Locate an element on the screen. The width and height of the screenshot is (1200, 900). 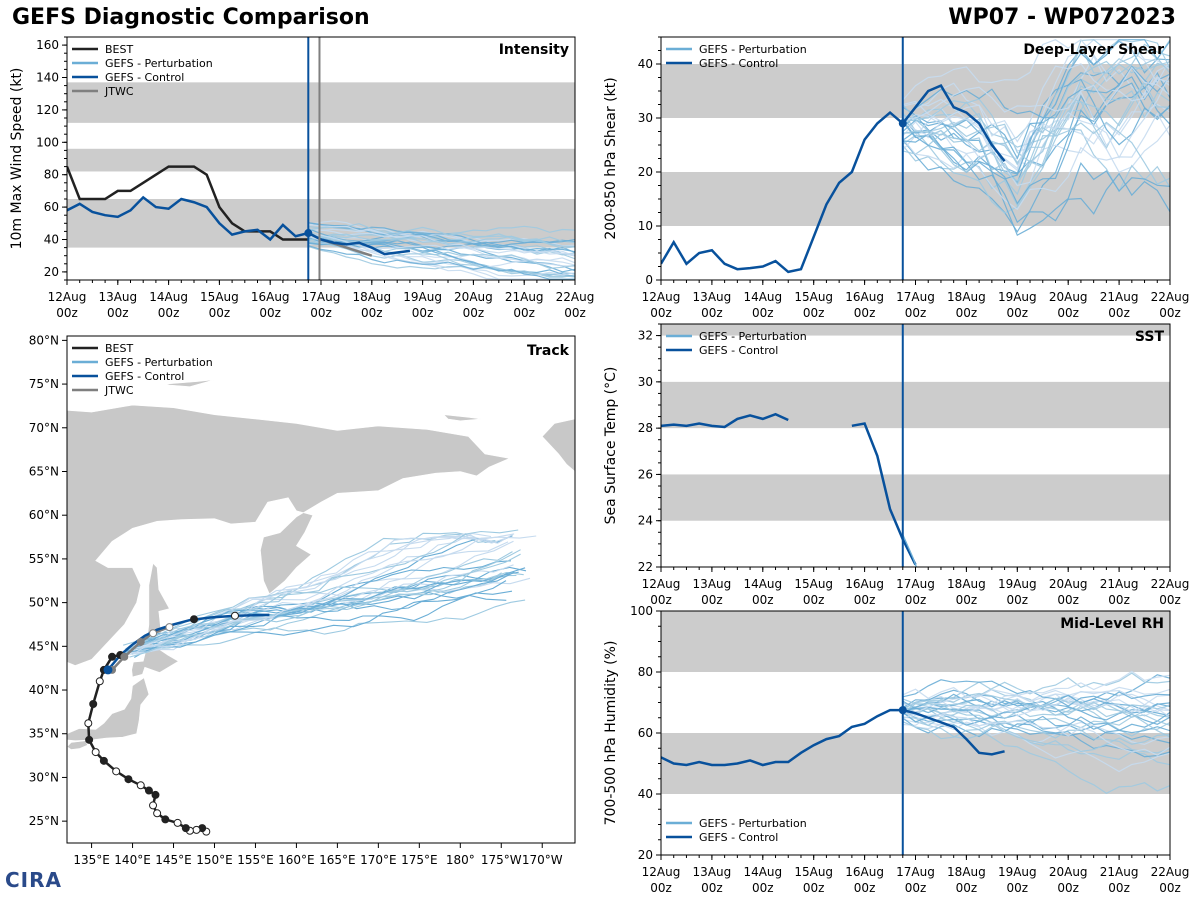
rh-plot-area is located at coordinates (915, 732).